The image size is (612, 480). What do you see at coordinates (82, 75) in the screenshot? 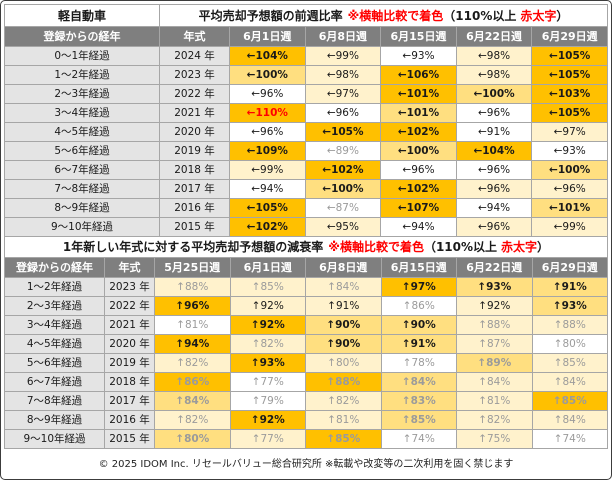
I see `weekly-ratio-age-label: 1～2年経過` at bounding box center [82, 75].